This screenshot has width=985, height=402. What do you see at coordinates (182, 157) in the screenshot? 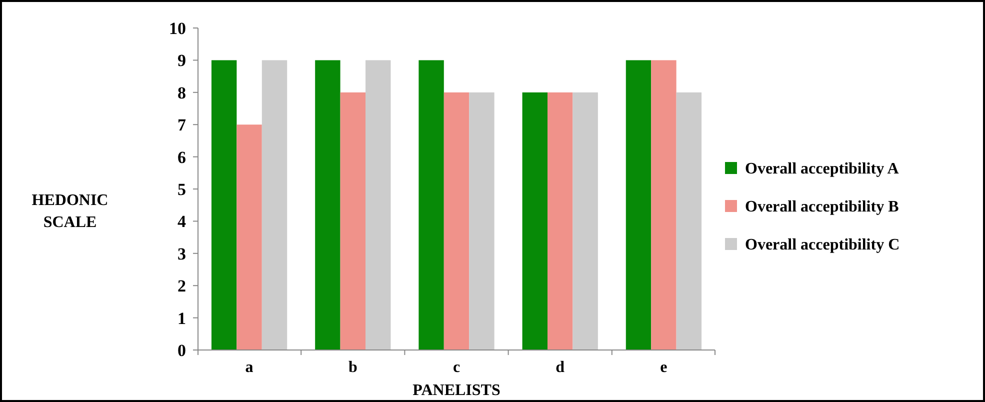
I see `y-tick-label: 6` at bounding box center [182, 157].